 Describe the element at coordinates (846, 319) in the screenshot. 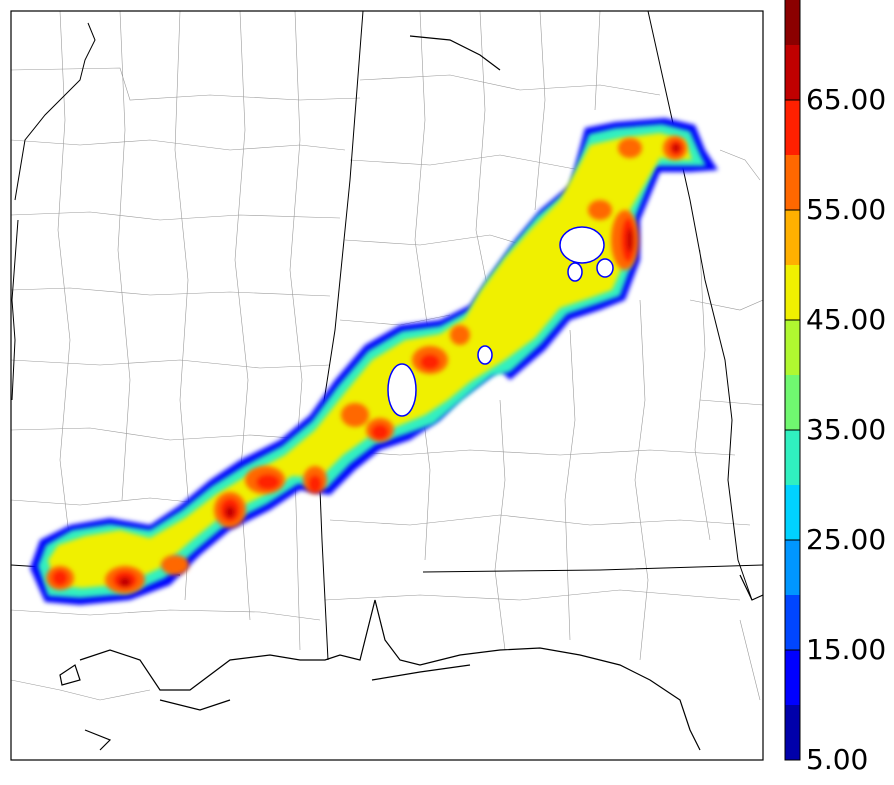

I see `colorbar-label-45: 45.00` at that location.